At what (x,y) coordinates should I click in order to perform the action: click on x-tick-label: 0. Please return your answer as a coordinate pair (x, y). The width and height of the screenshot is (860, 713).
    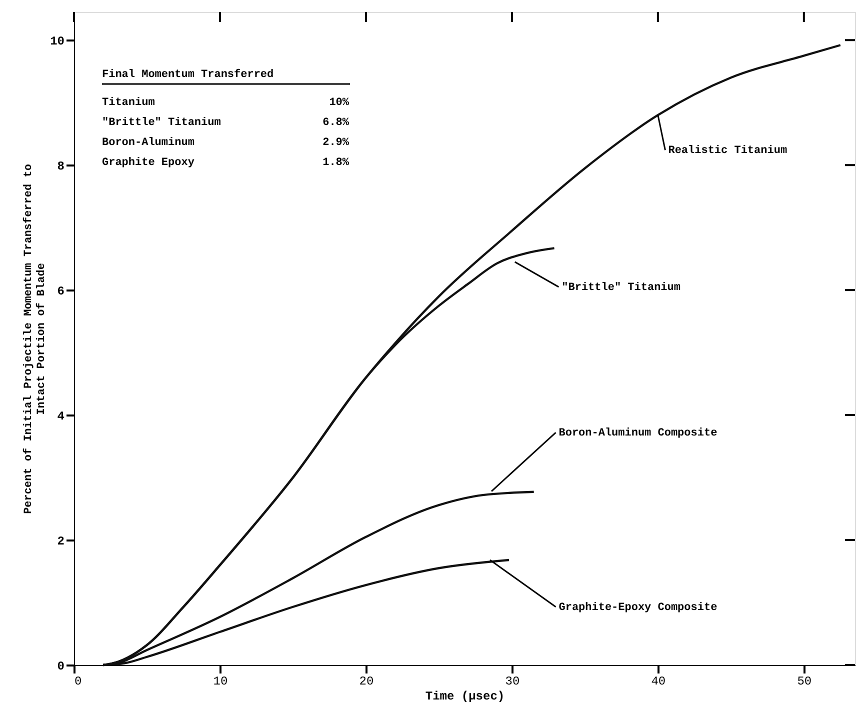
    Looking at the image, I should click on (78, 681).